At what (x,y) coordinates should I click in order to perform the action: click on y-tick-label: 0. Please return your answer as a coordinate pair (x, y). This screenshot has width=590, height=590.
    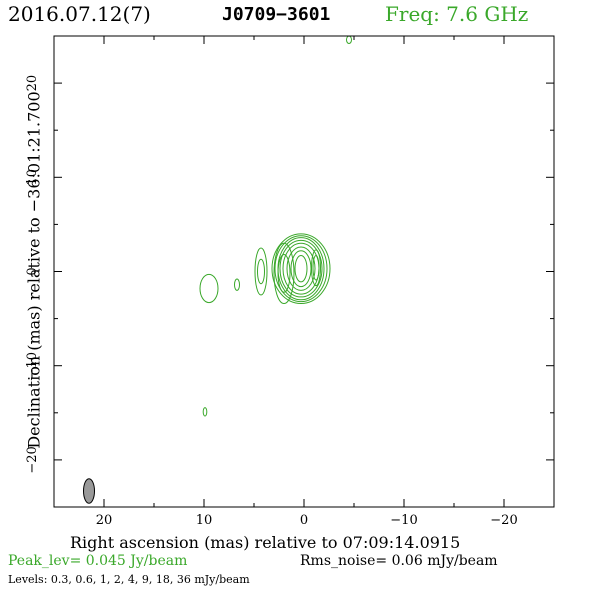
    Looking at the image, I should click on (32, 271).